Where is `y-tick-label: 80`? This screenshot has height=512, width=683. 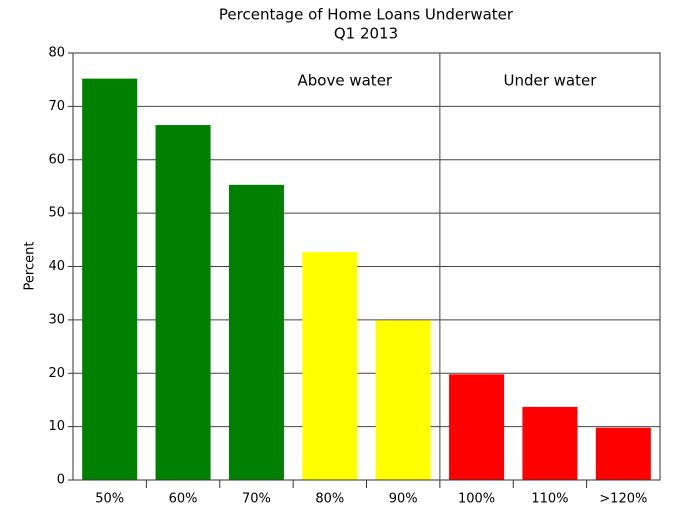 y-tick-label: 80 is located at coordinates (56, 53).